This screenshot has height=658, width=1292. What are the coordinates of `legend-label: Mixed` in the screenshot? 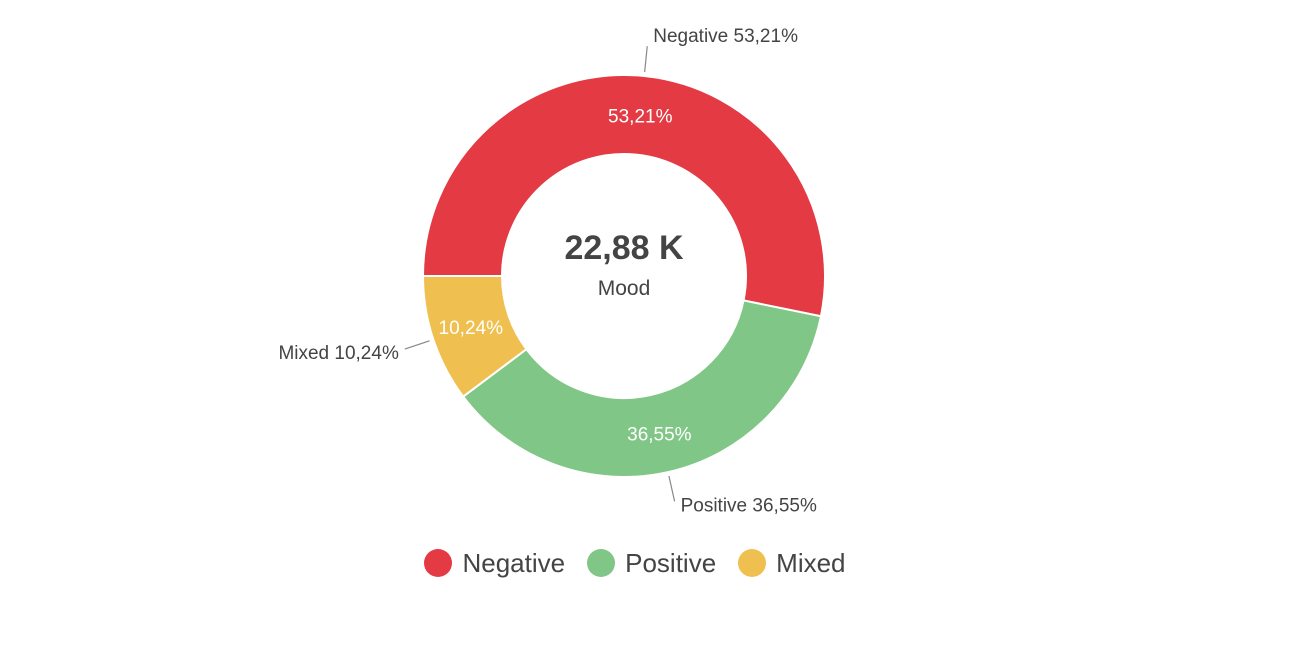 It's located at (811, 562).